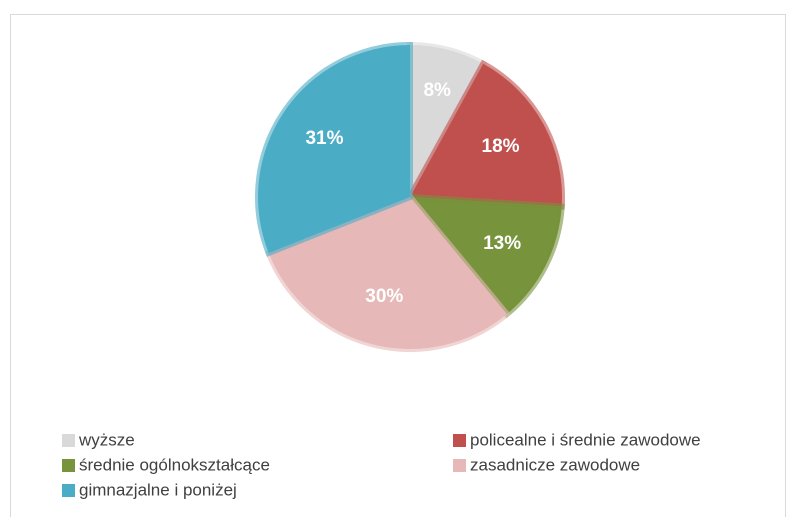  What do you see at coordinates (502, 243) in the screenshot?
I see `data-label: 13%` at bounding box center [502, 243].